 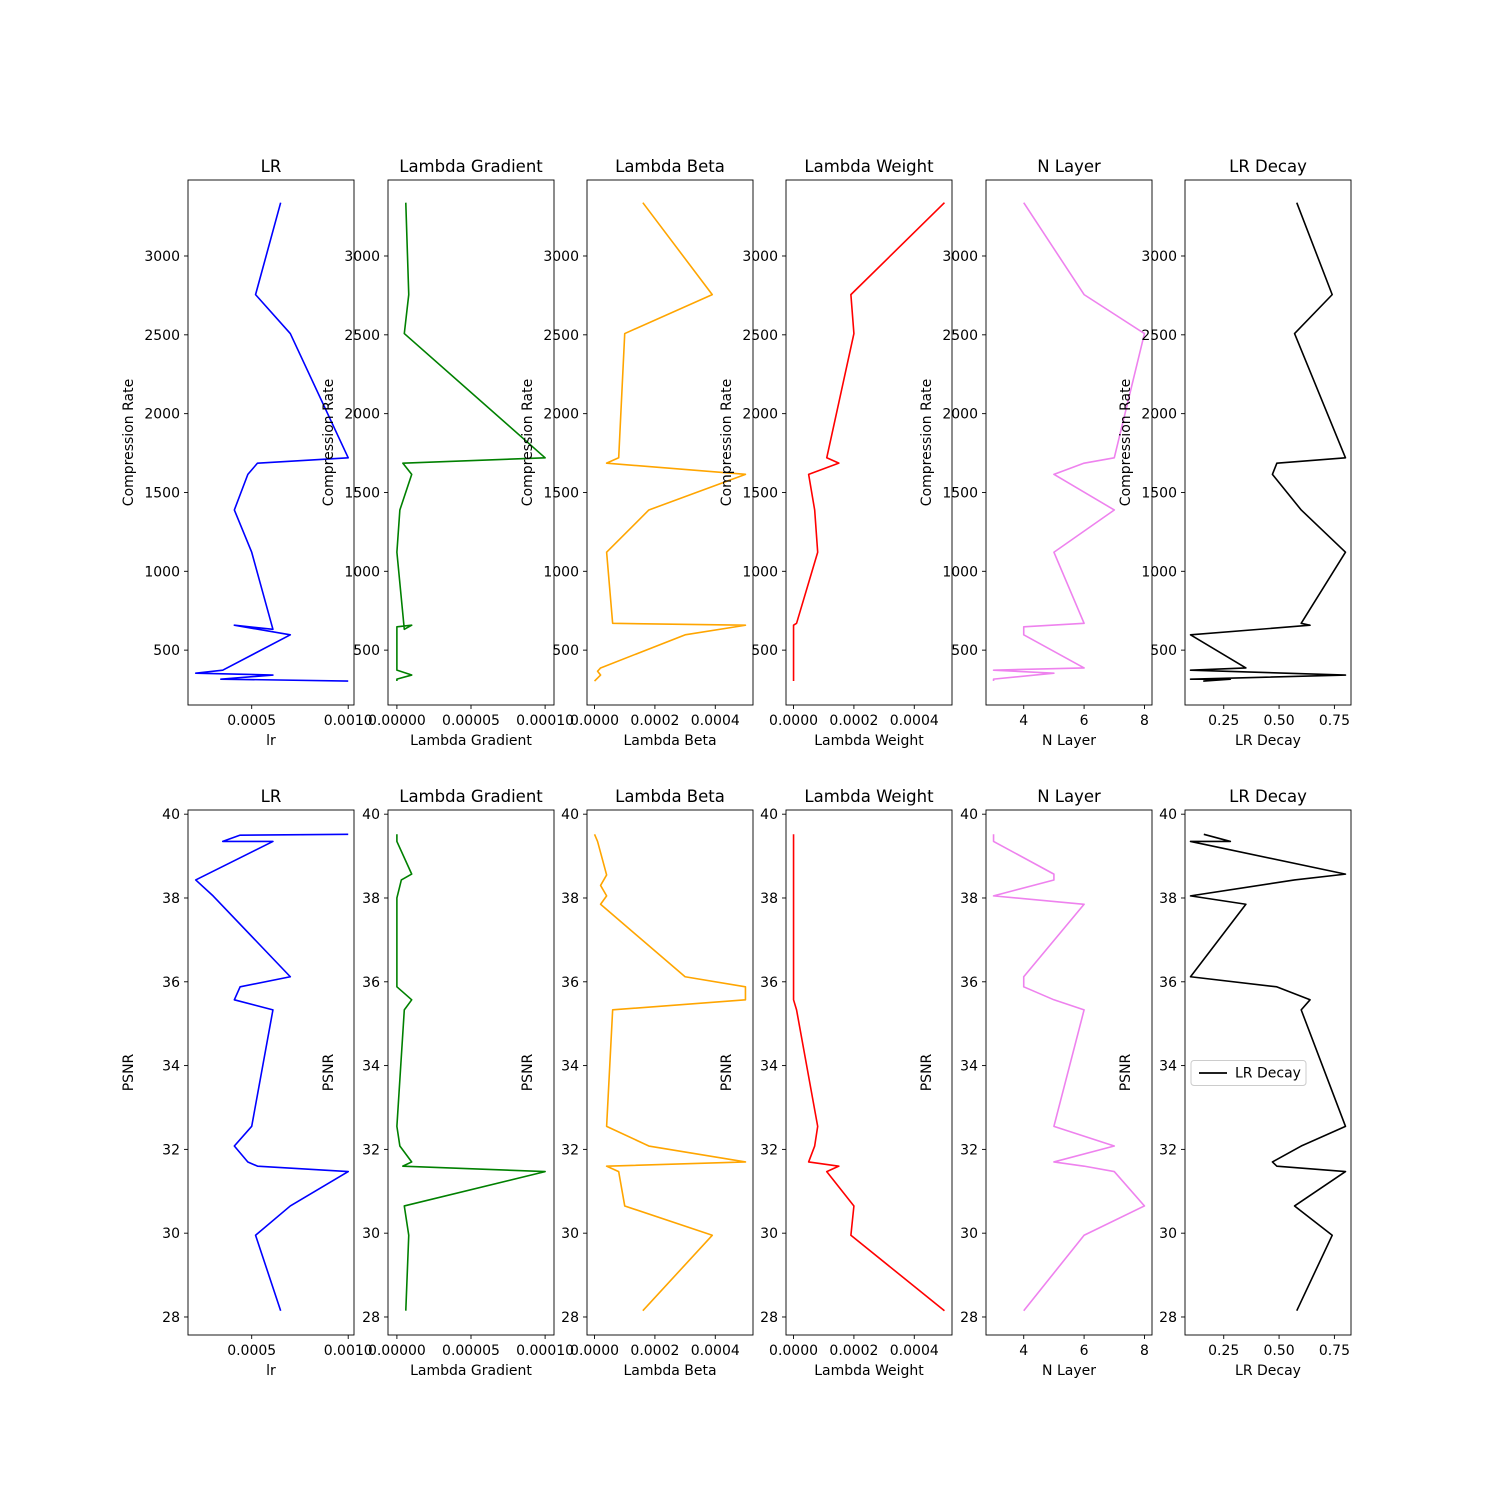 What do you see at coordinates (1144, 1351) in the screenshot?
I see `x-tick-label: 8` at bounding box center [1144, 1351].